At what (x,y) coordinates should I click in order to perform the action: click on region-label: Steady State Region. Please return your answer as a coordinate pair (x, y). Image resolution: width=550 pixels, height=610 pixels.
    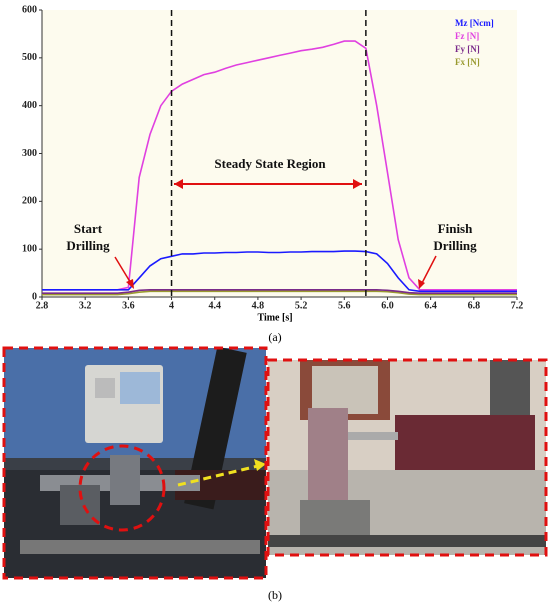
    Looking at the image, I should click on (270, 163).